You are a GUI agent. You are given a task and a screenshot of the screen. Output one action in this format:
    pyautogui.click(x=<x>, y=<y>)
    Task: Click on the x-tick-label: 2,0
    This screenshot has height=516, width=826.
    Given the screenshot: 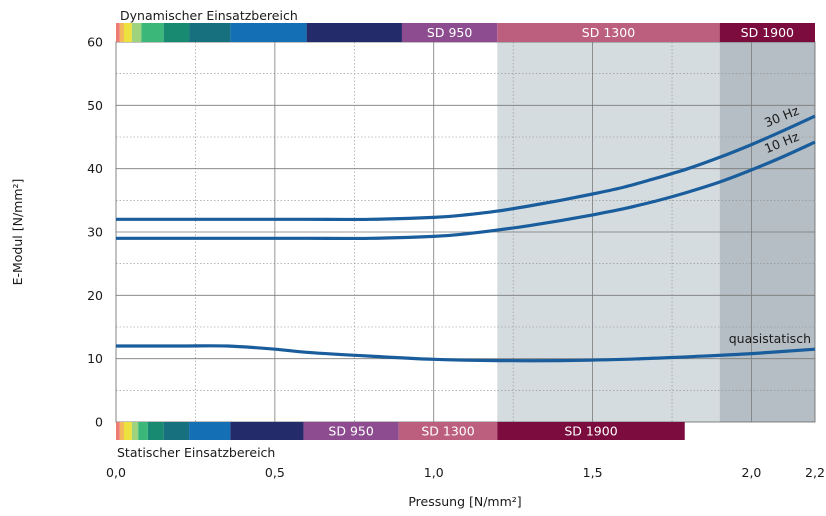 What is the action you would take?
    pyautogui.click(x=752, y=472)
    